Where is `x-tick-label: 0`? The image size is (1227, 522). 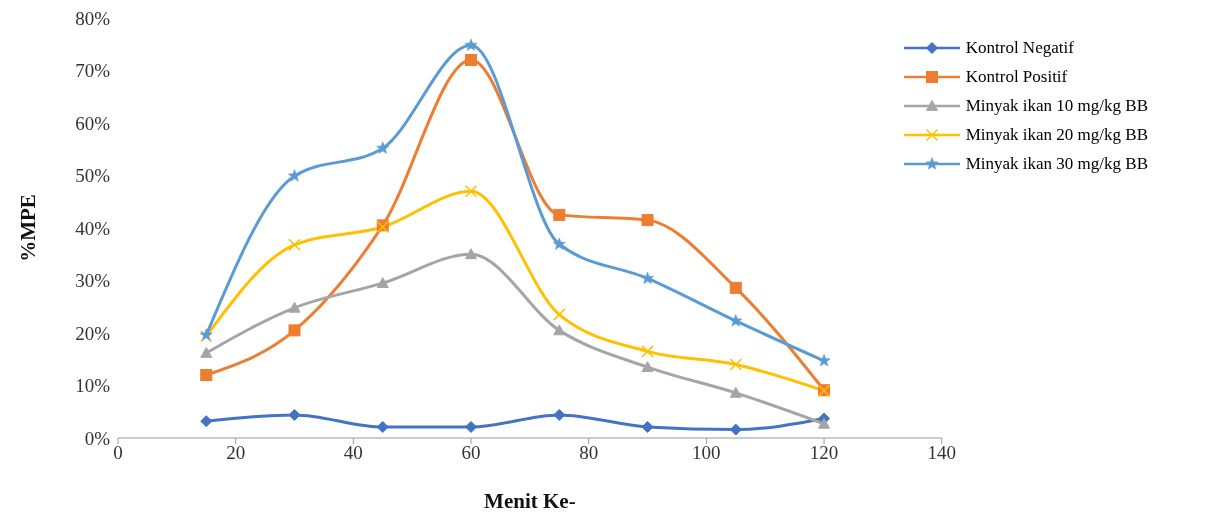 x-tick-label: 0 is located at coordinates (118, 453).